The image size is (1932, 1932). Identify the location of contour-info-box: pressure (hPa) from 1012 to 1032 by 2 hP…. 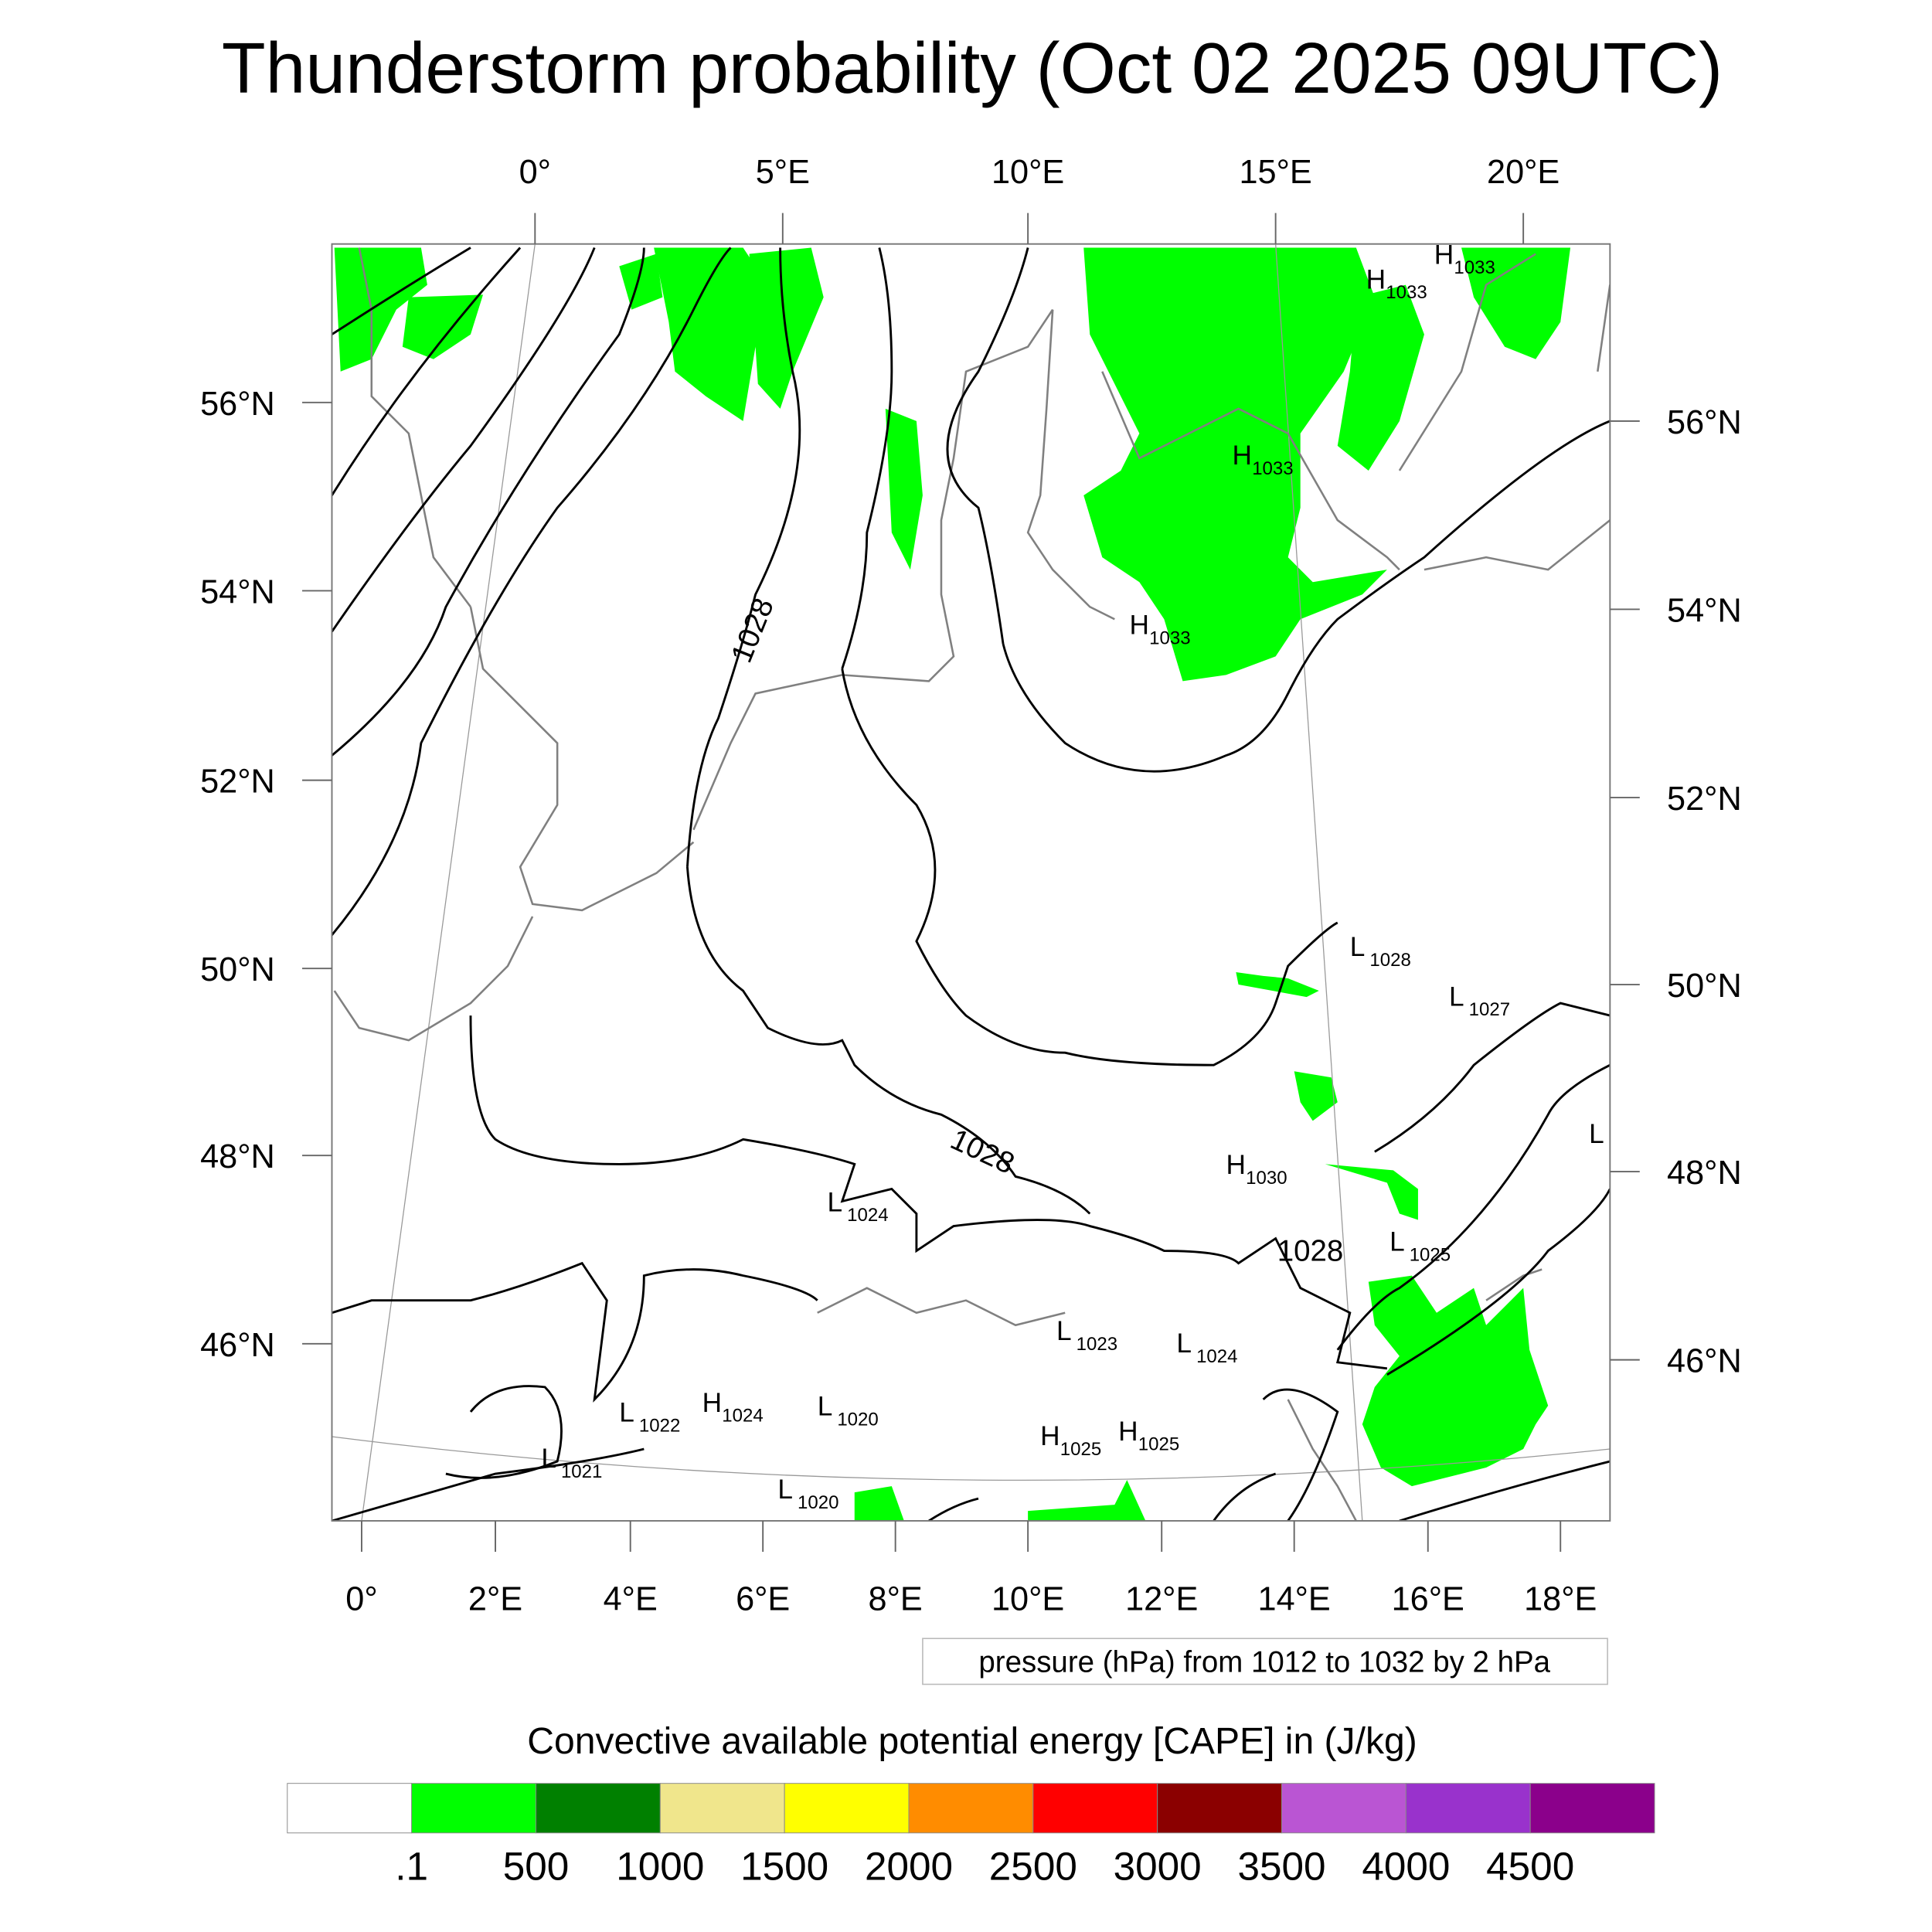
(1265, 1661).